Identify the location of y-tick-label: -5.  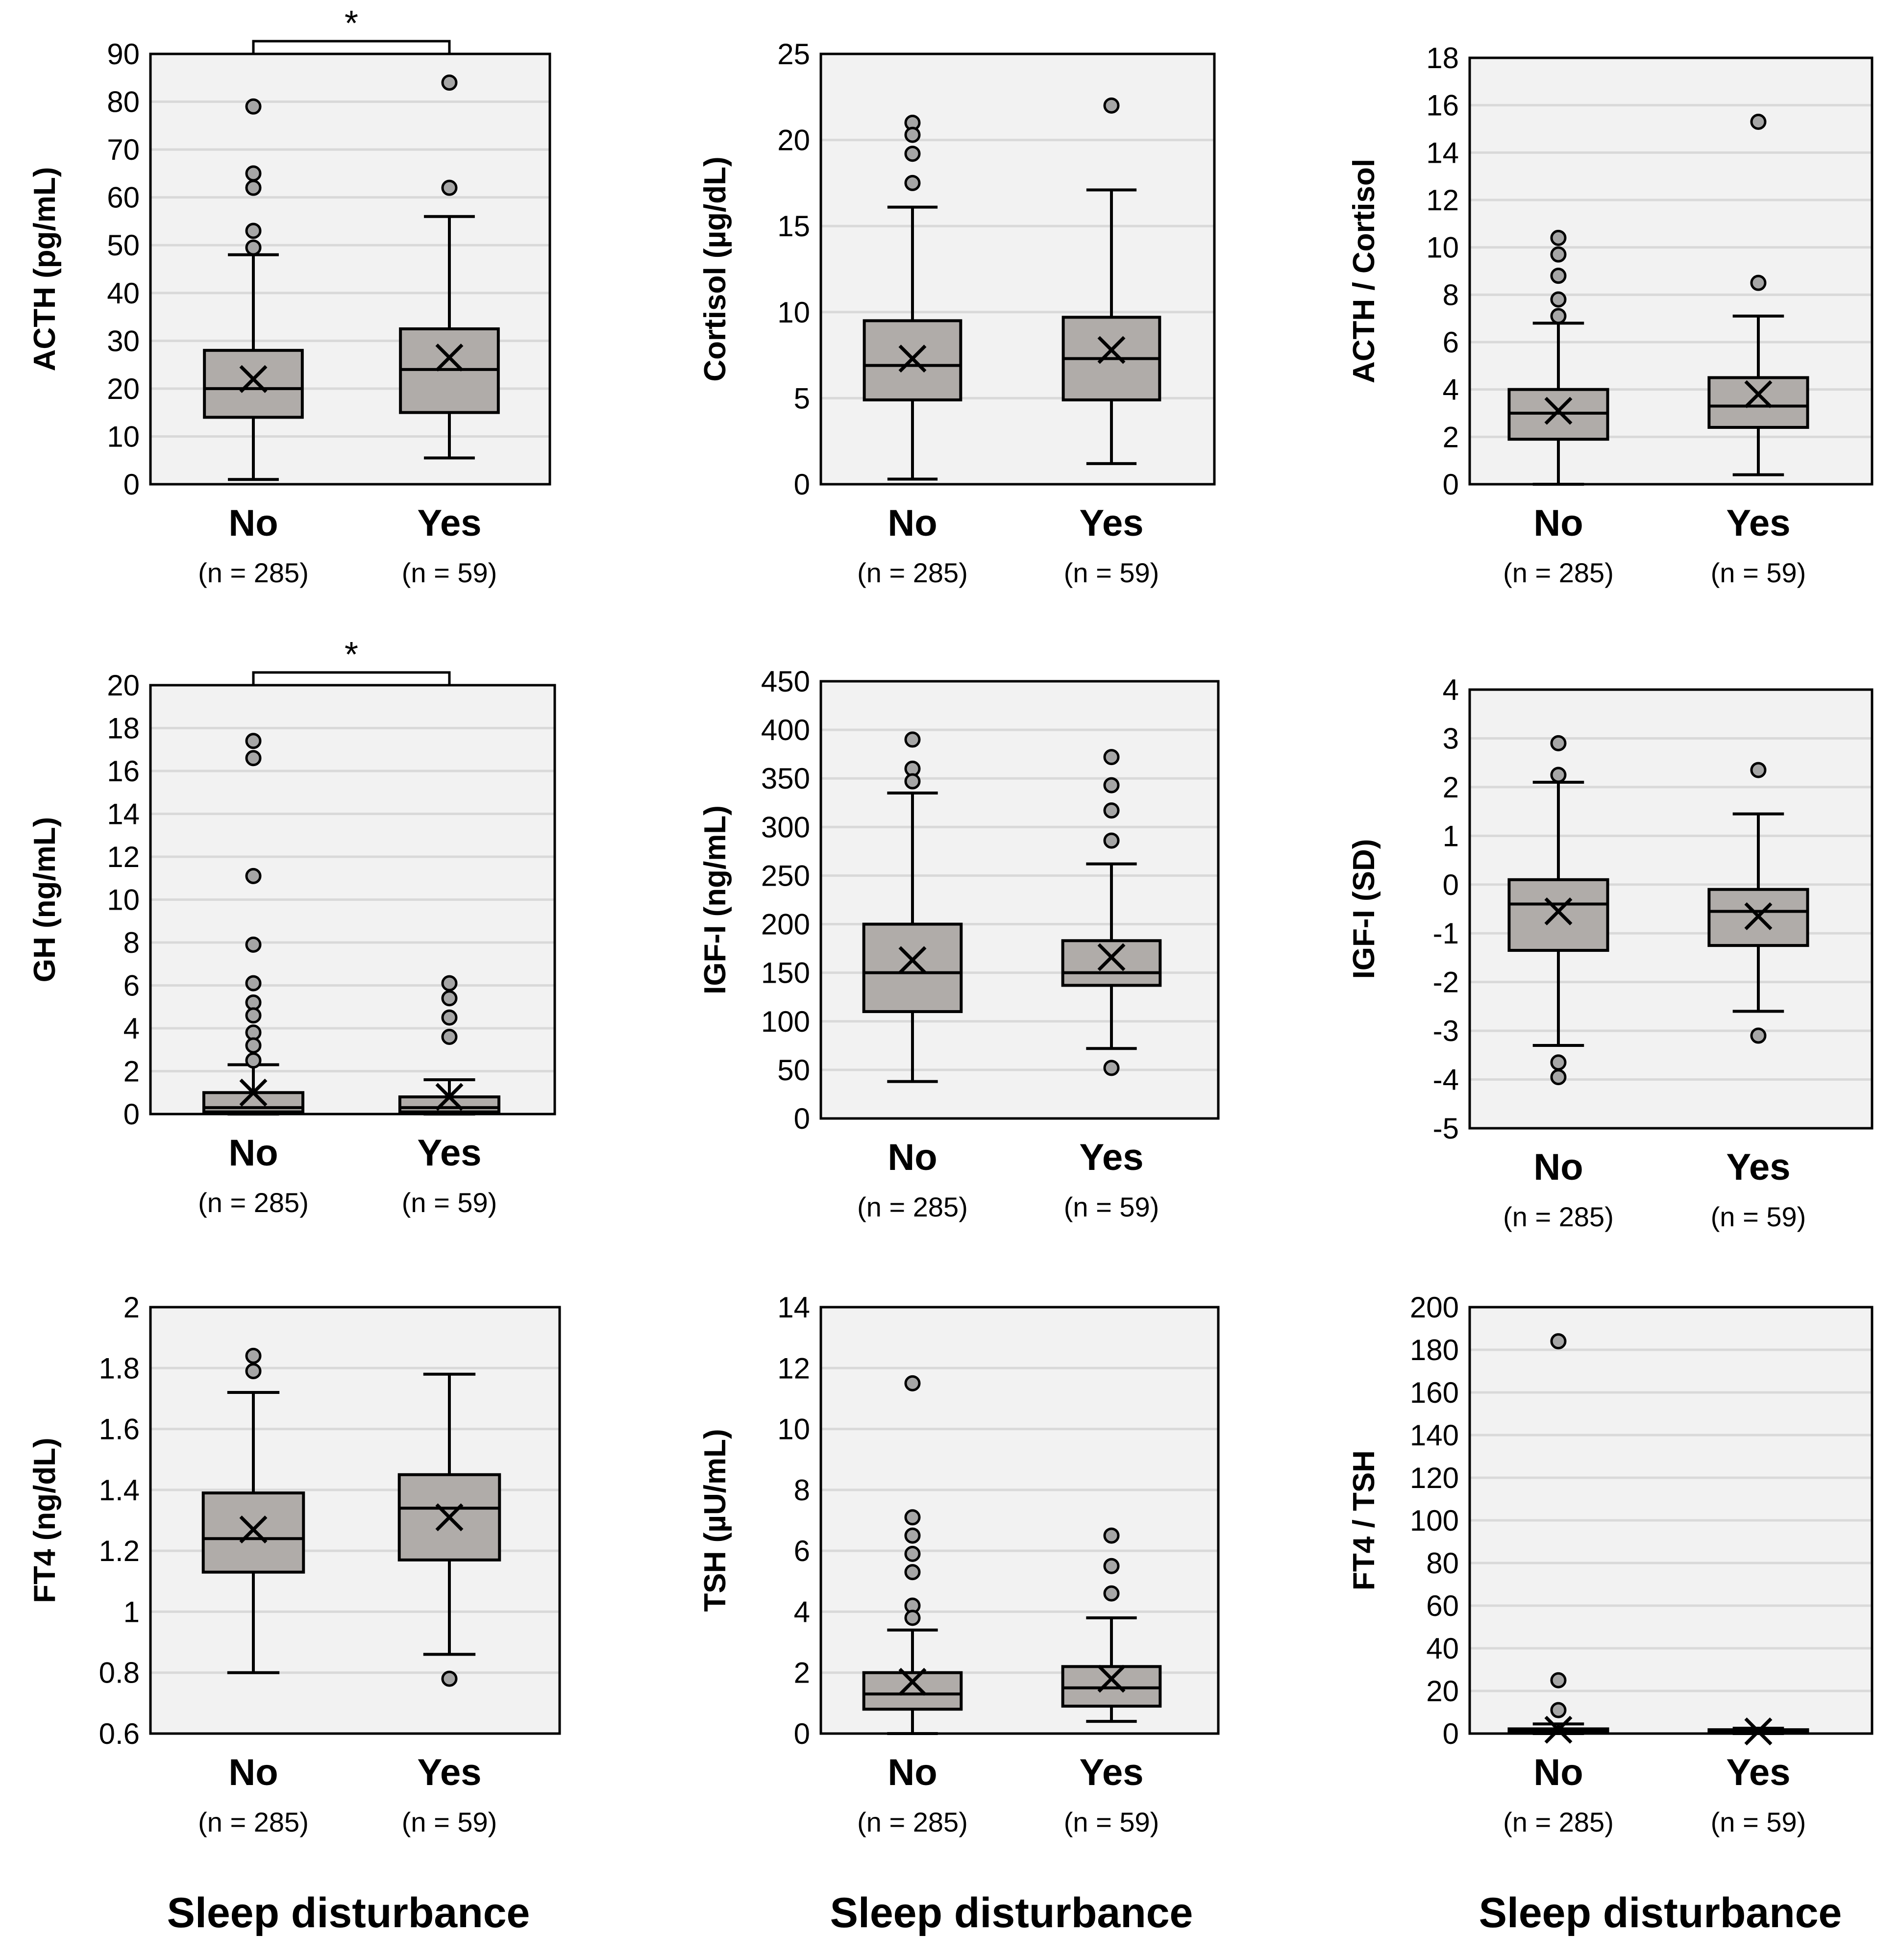
(1446, 1128).